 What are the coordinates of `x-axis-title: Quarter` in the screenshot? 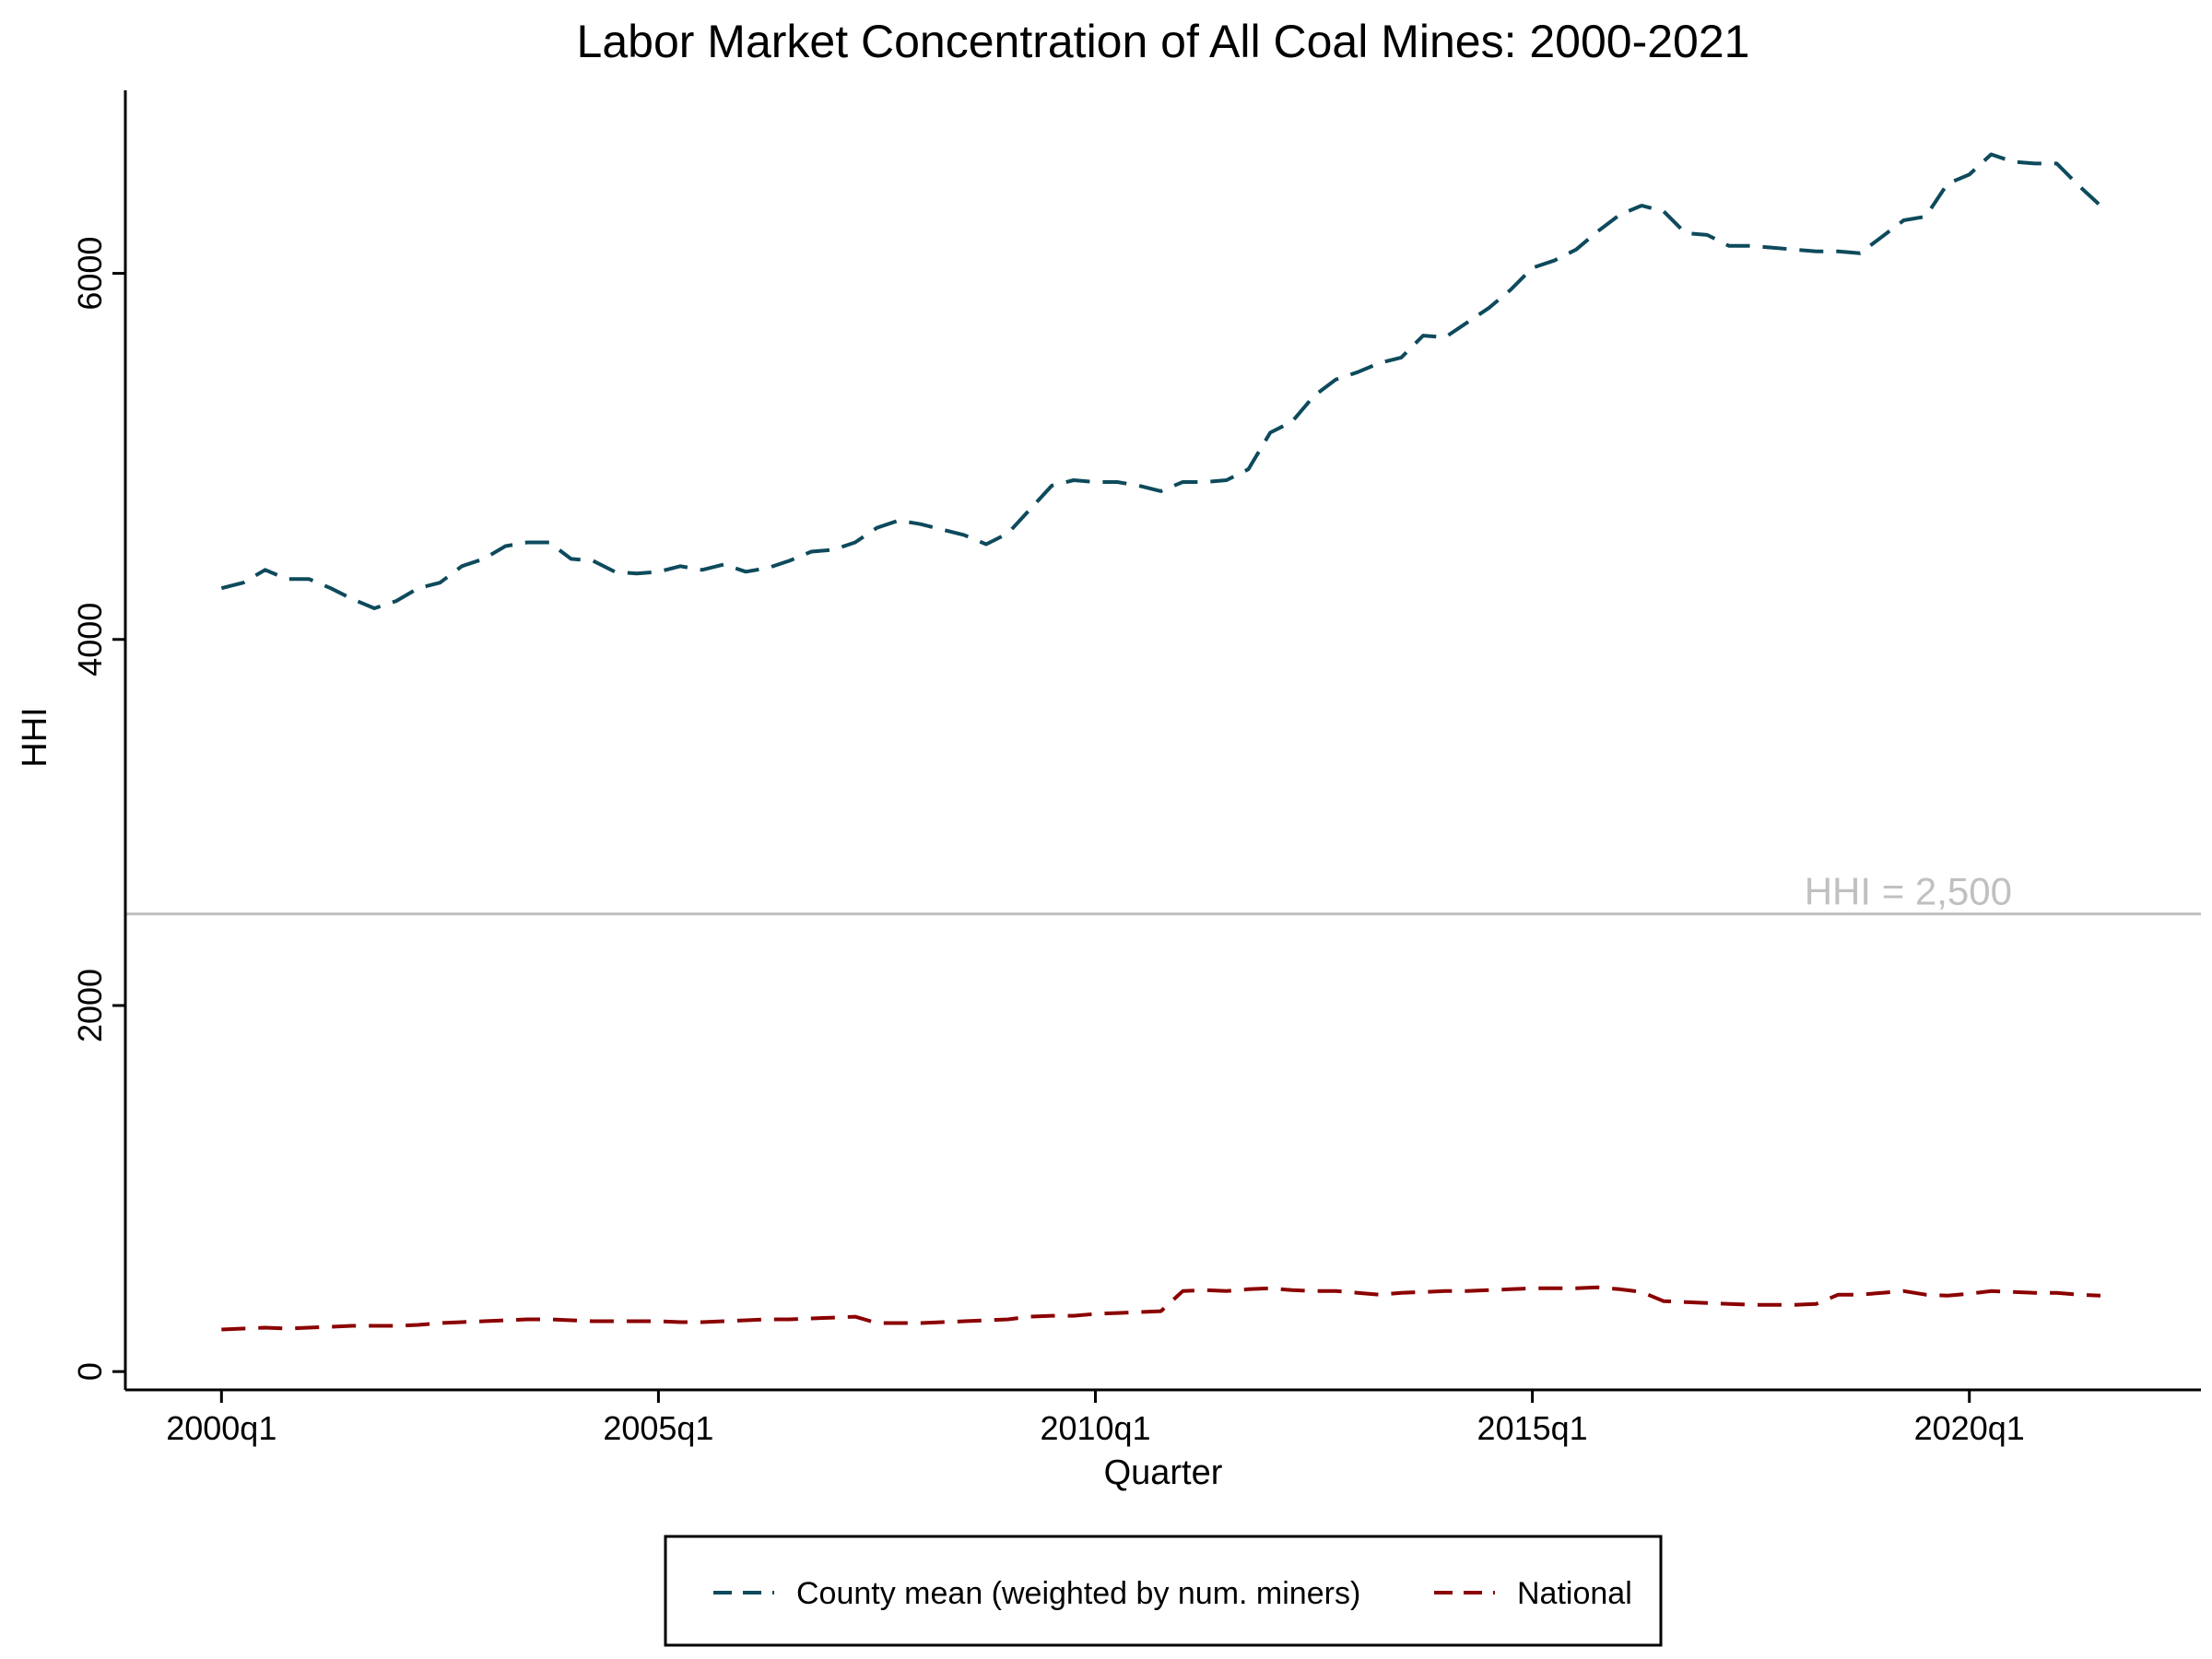 It's located at (1163, 1472).